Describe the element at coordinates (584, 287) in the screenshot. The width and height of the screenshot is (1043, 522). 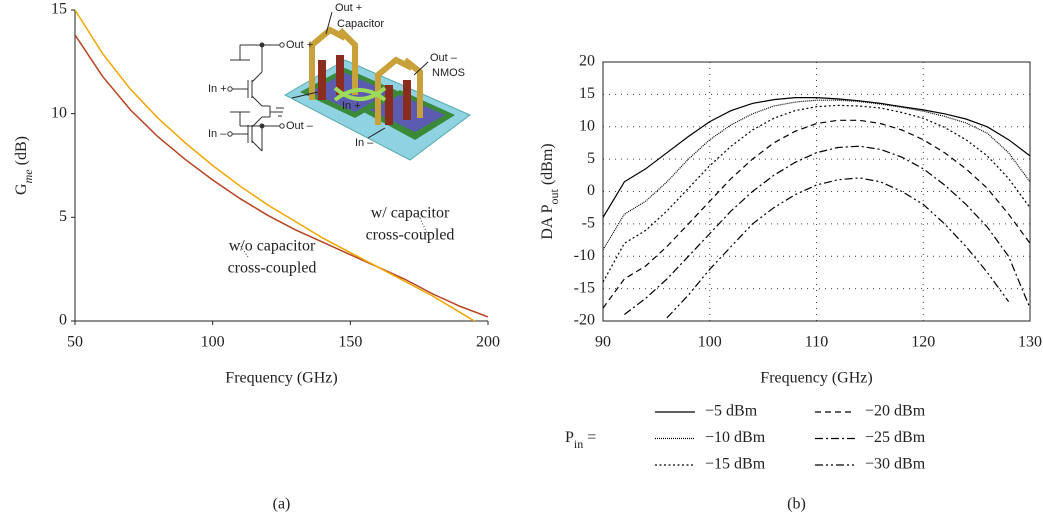
I see `y-tick-label: -15` at that location.